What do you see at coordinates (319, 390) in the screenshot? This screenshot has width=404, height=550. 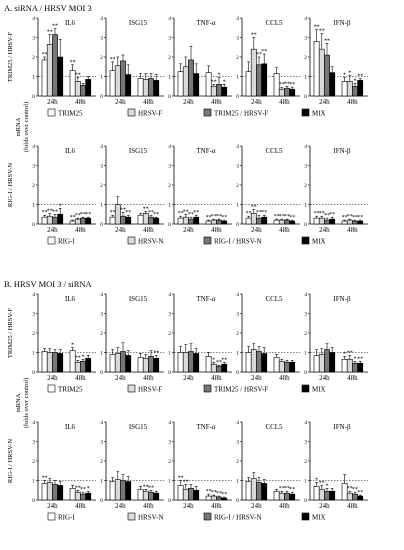 I see `legend-label: MIX` at bounding box center [319, 390].